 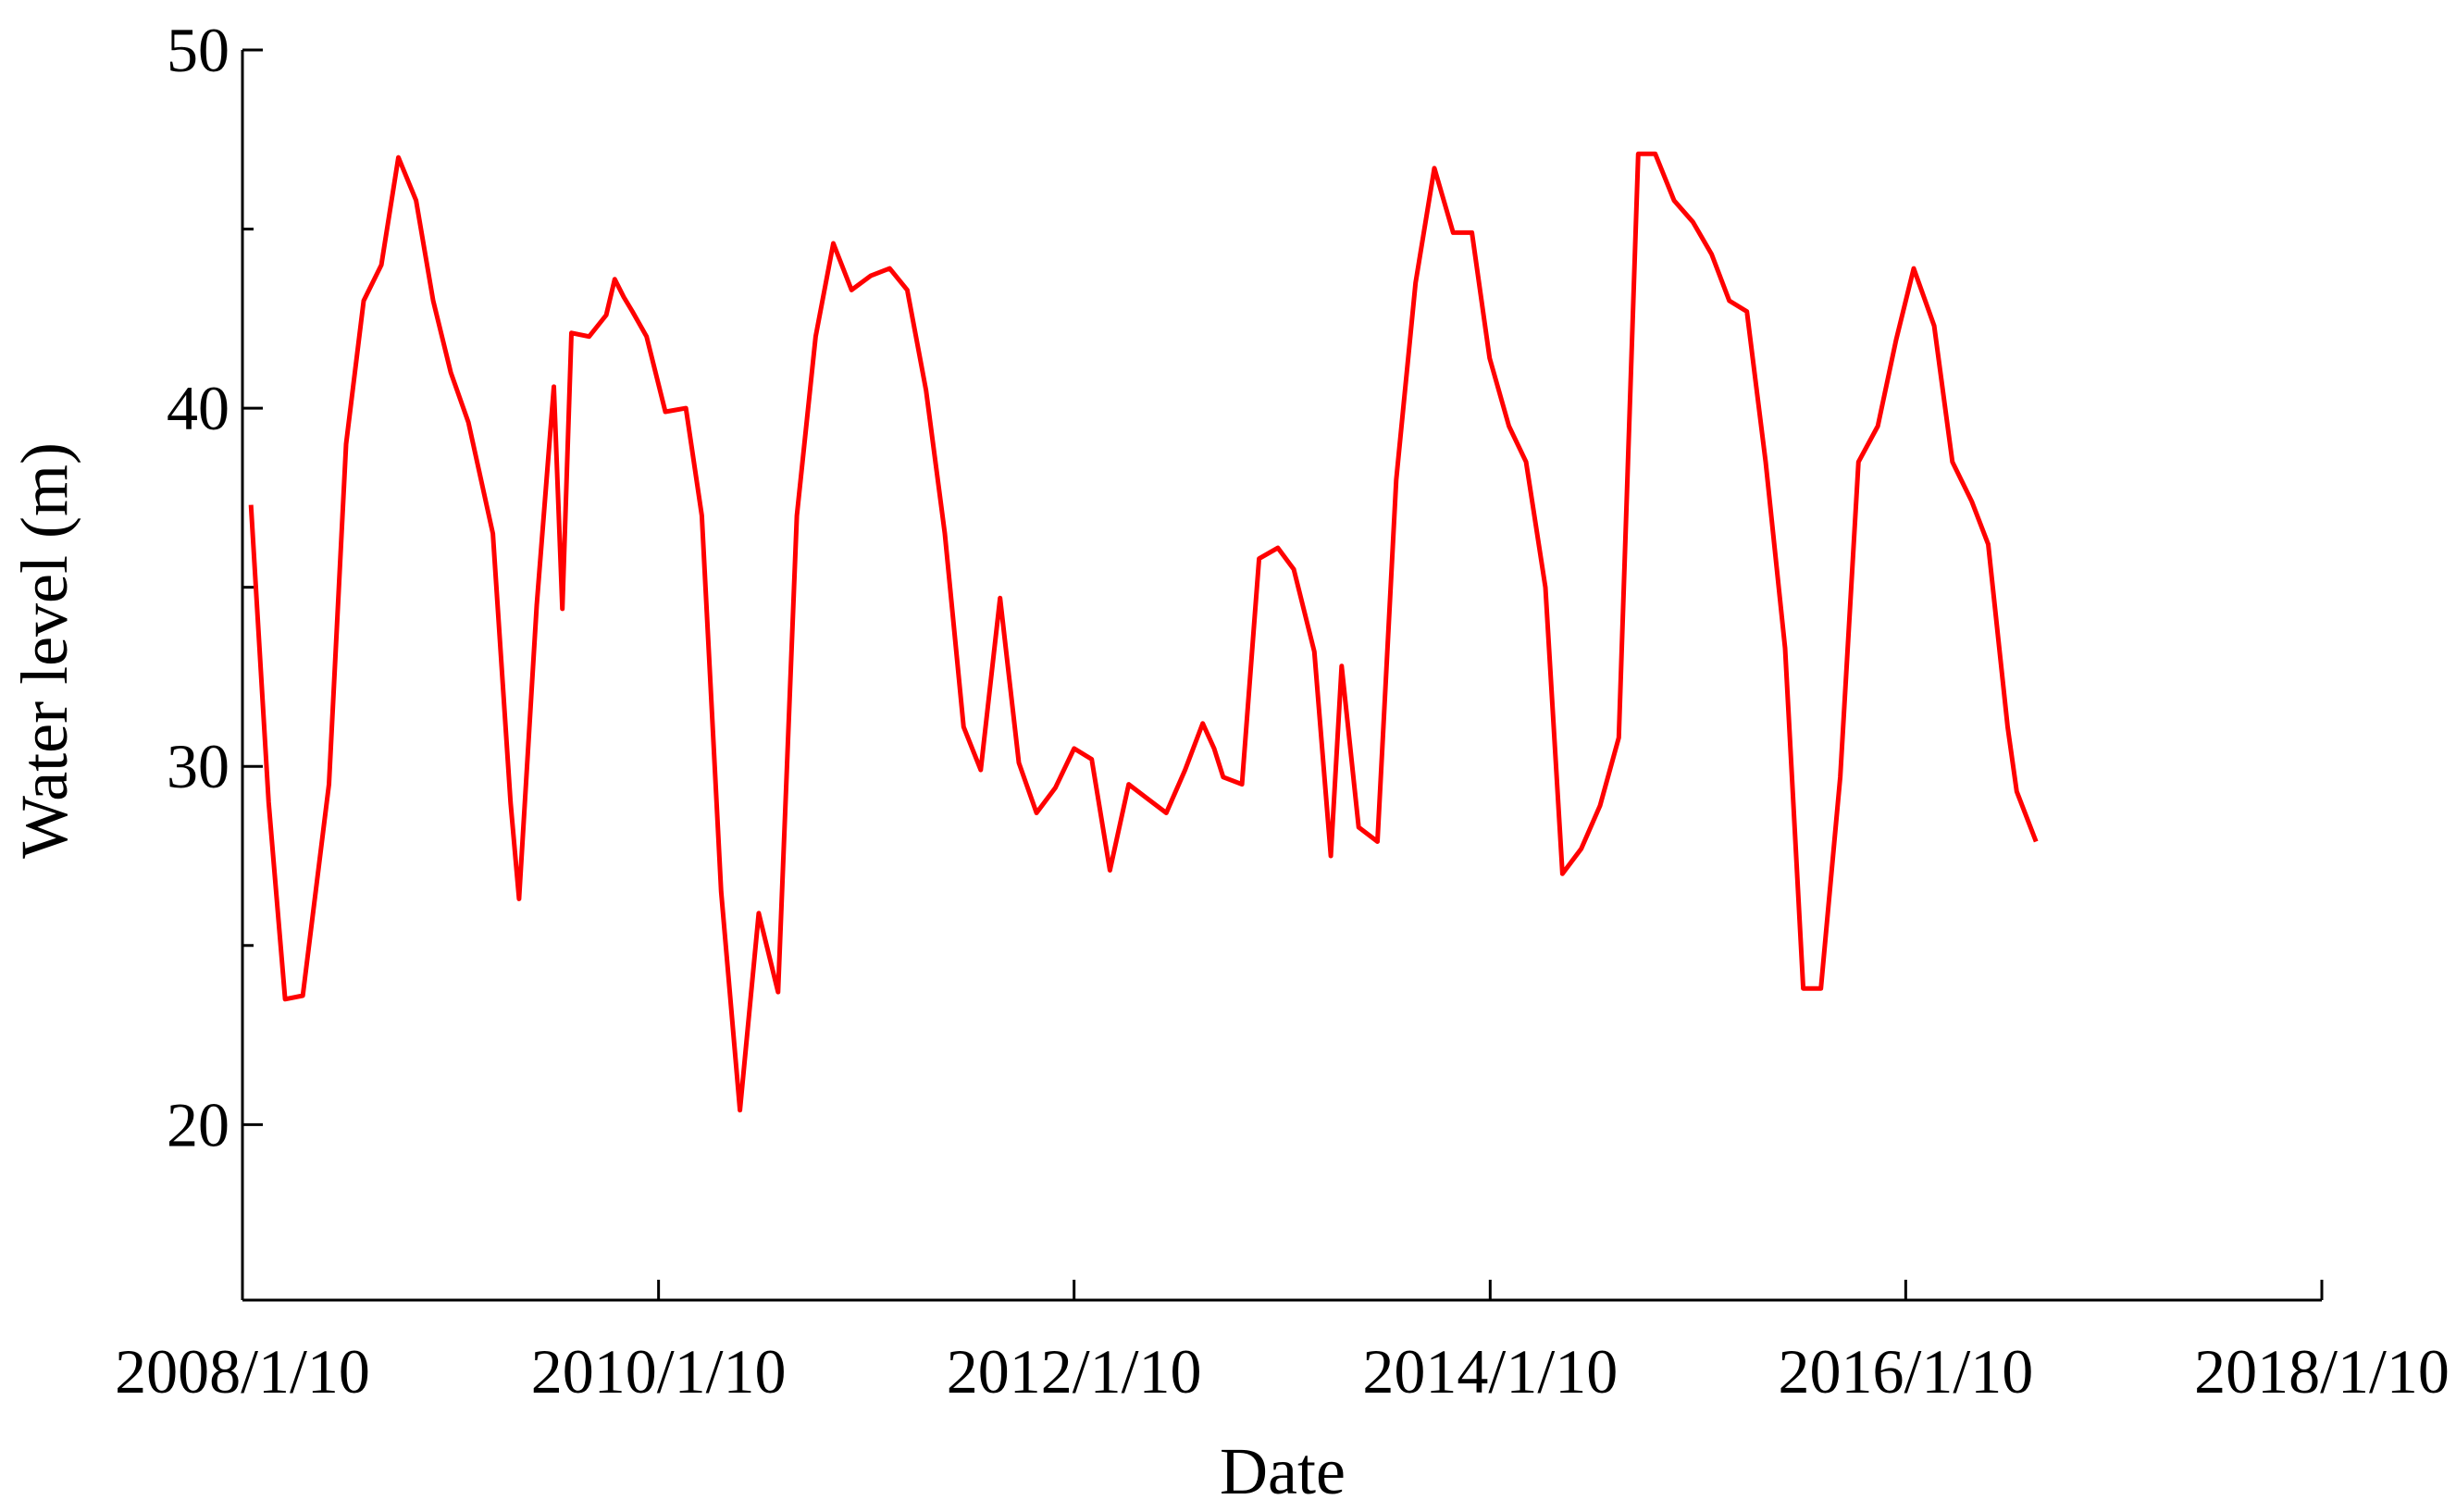 I want to click on x-tick-label: 2014/1/10, so click(x=1490, y=1371).